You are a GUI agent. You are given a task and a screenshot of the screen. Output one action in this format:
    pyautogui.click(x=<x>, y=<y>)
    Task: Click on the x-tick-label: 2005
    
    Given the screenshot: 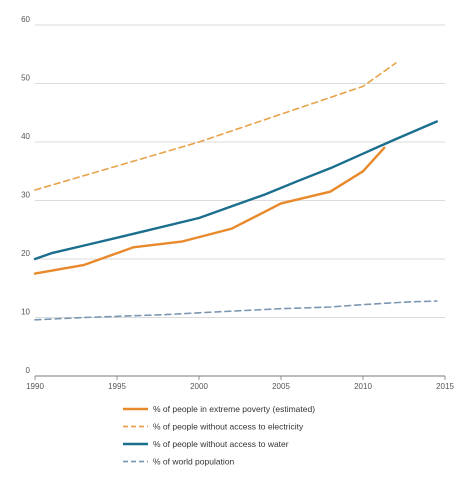 What is the action you would take?
    pyautogui.click(x=281, y=386)
    